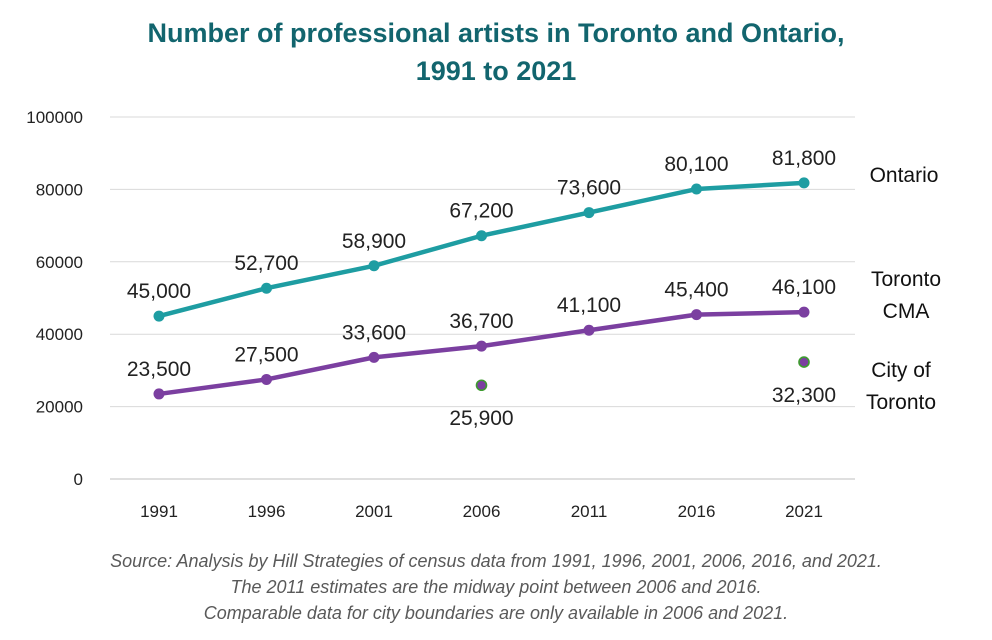  I want to click on data-label: 58,900, so click(374, 241).